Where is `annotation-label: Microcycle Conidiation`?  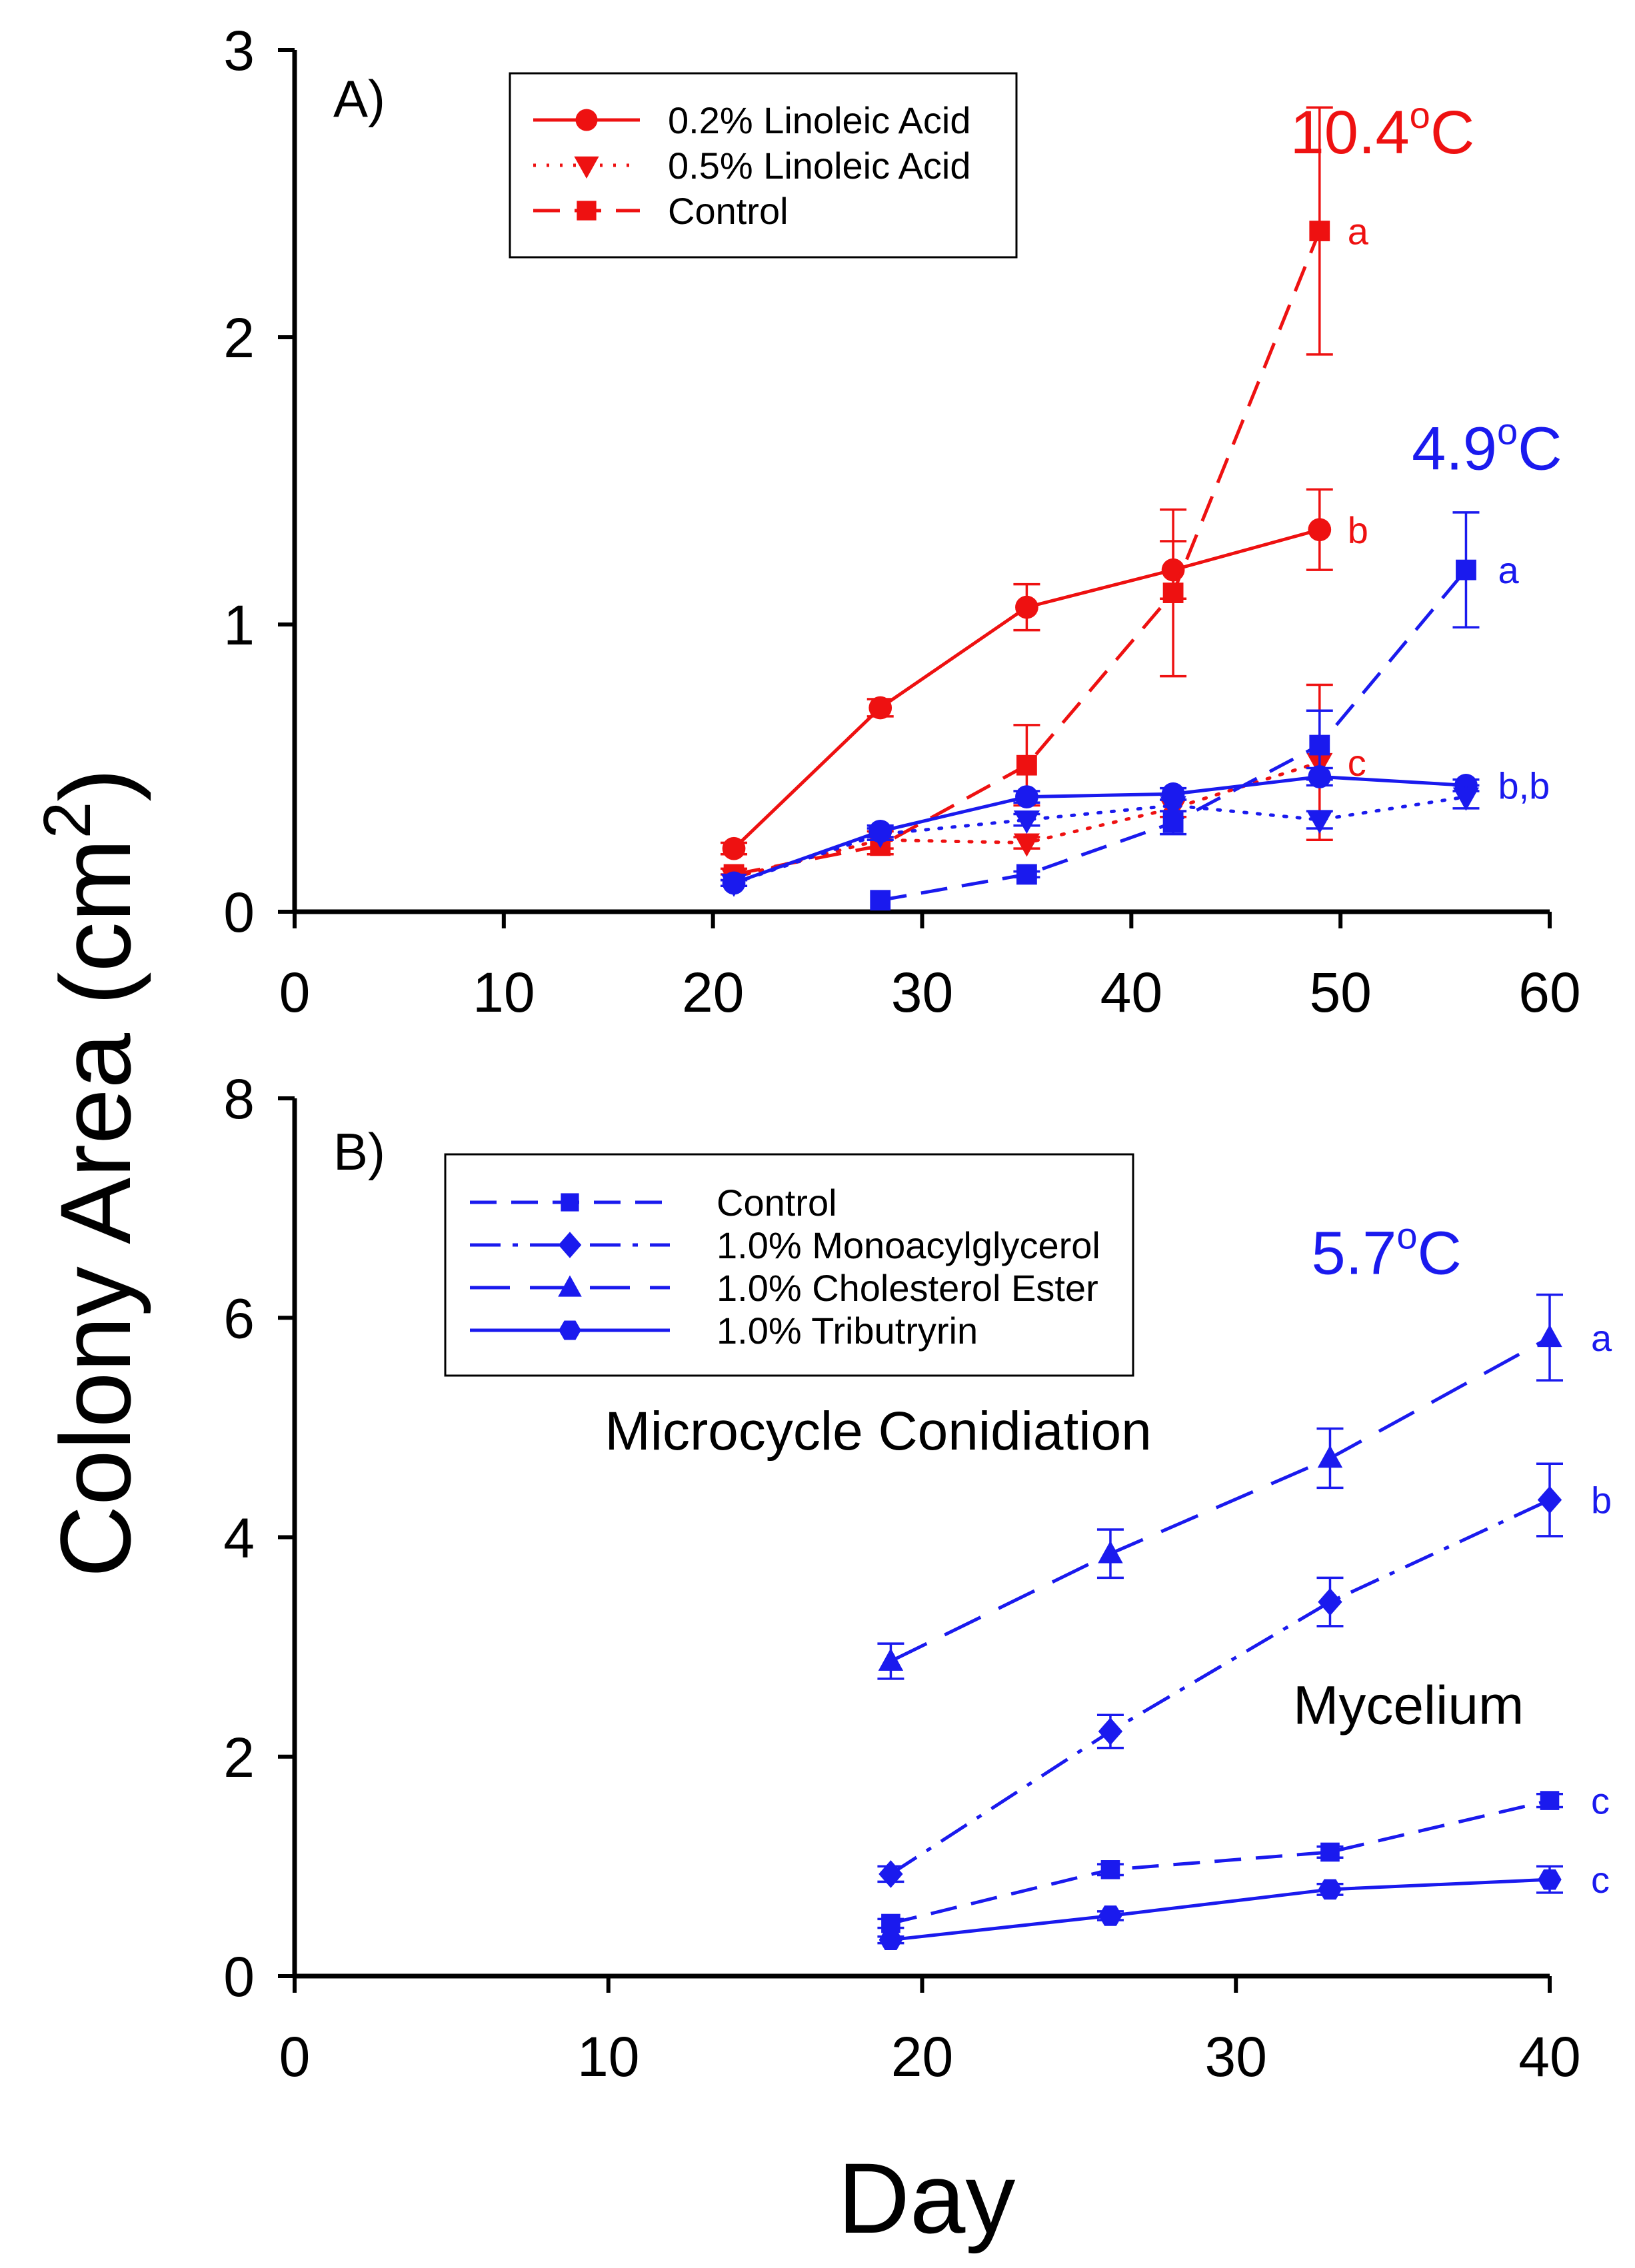 annotation-label: Microcycle Conidiation is located at coordinates (878, 1431).